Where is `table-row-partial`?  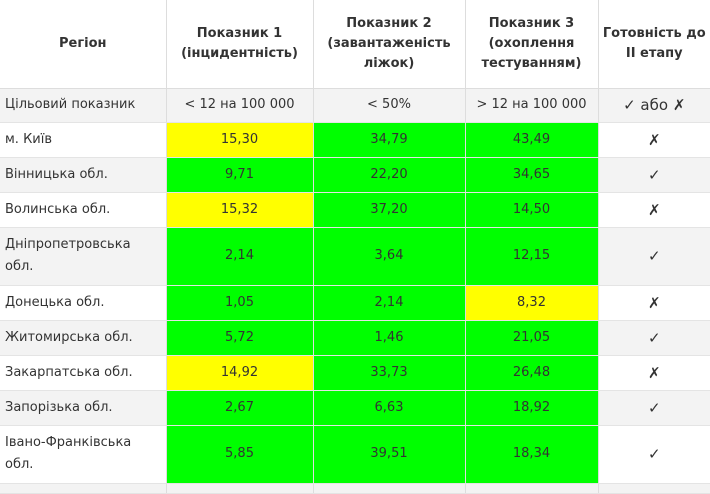 table-row-partial is located at coordinates (355, 488).